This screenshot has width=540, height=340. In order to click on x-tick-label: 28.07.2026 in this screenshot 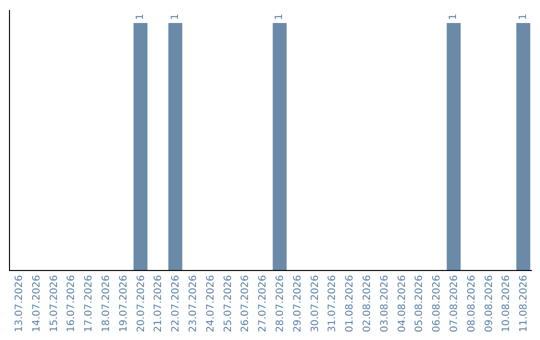, I will do `click(280, 303)`.